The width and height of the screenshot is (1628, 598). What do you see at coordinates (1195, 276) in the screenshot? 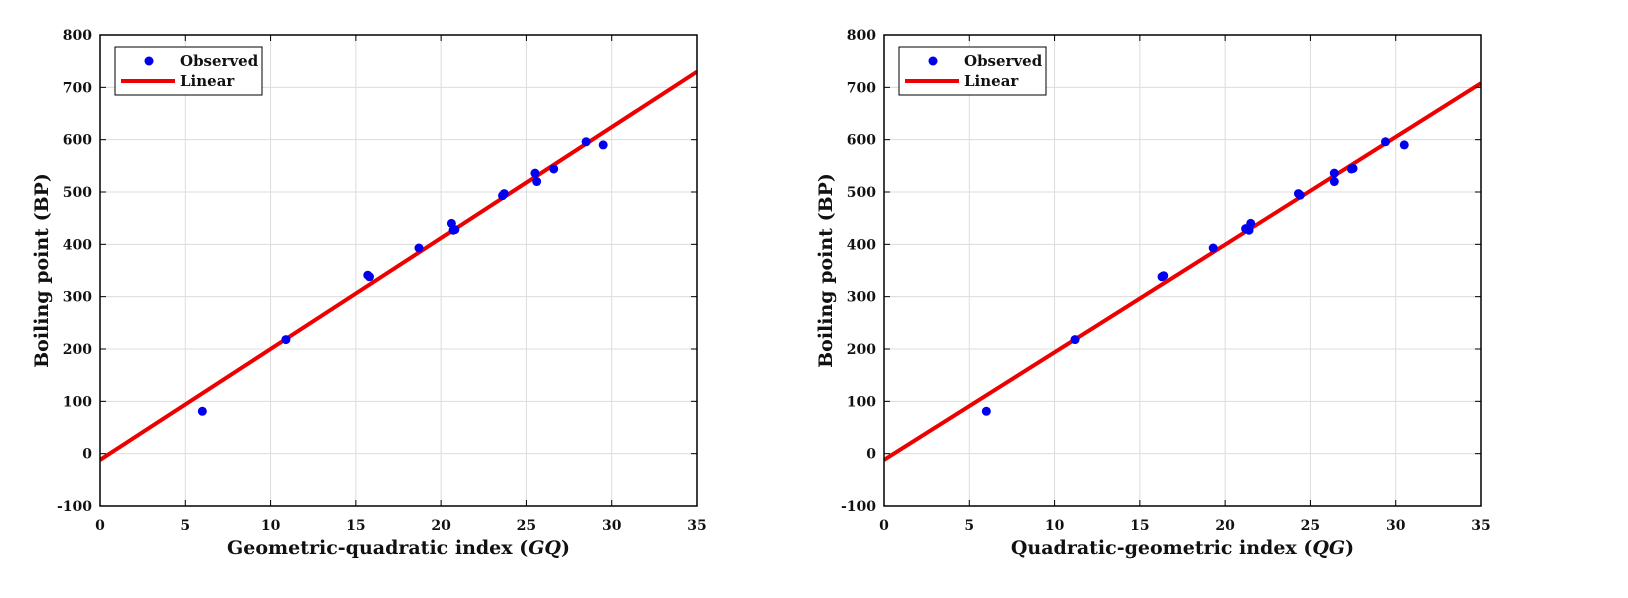
I see `points-right` at bounding box center [1195, 276].